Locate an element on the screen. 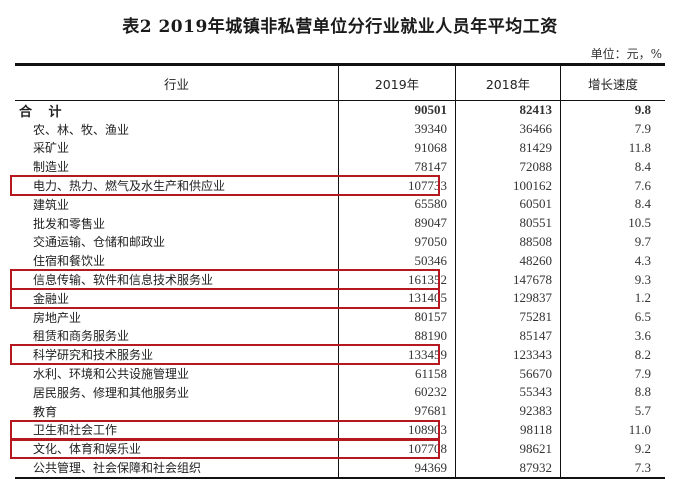 This screenshot has width=680, height=490. wage-2019: 89047 is located at coordinates (396, 223).